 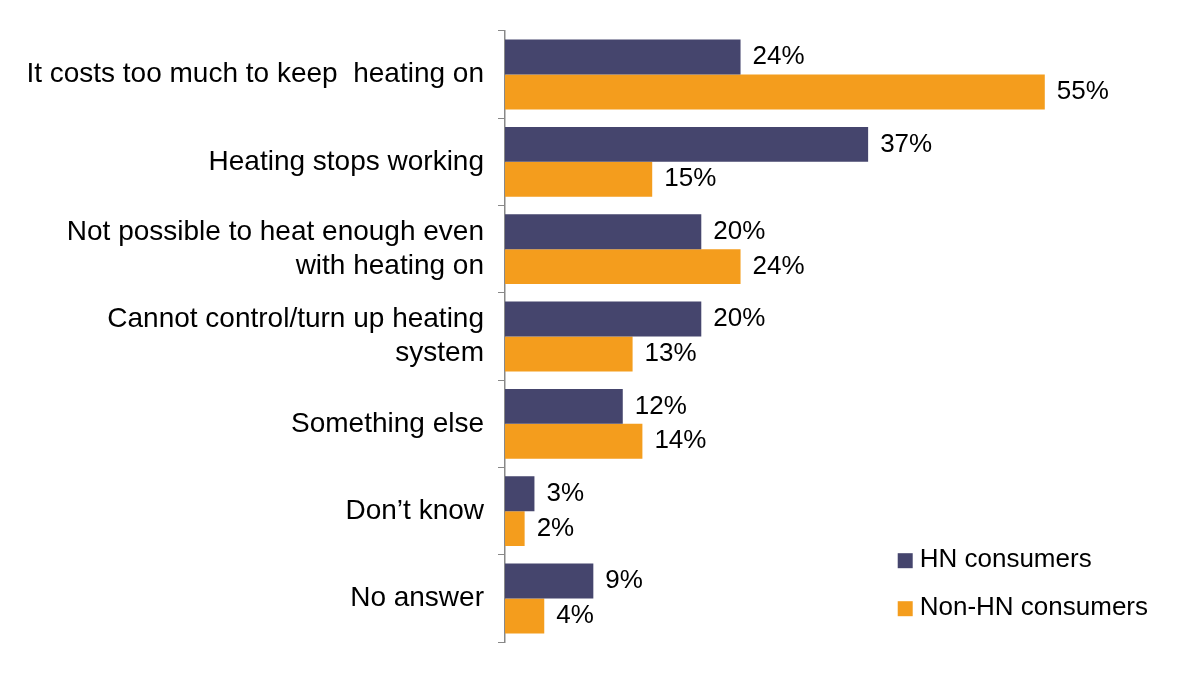 What do you see at coordinates (346, 160) in the screenshot?
I see `y-tick-label: Heating stops working` at bounding box center [346, 160].